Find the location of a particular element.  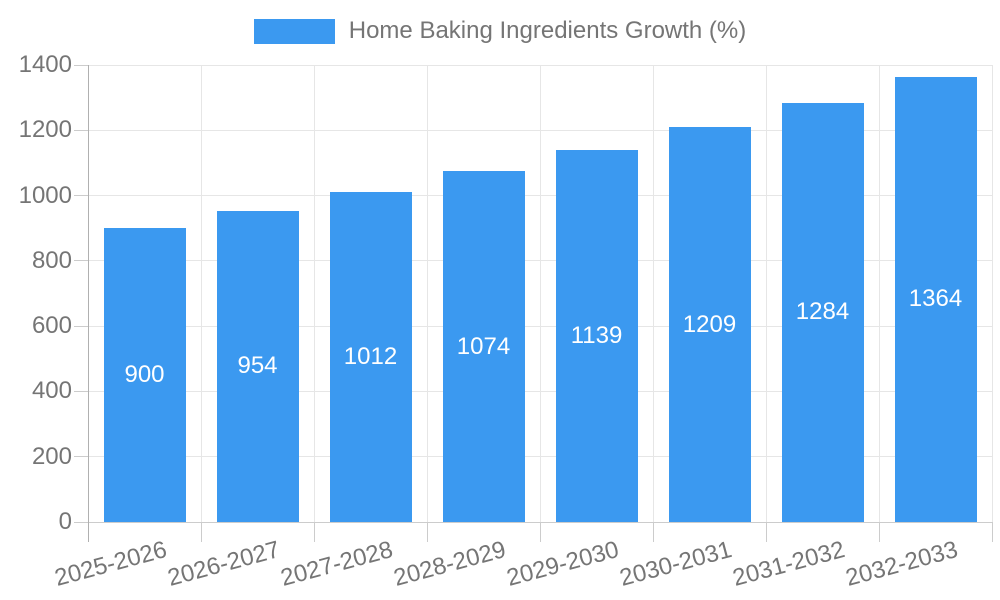

bar-value-label: 954 is located at coordinates (257, 366).